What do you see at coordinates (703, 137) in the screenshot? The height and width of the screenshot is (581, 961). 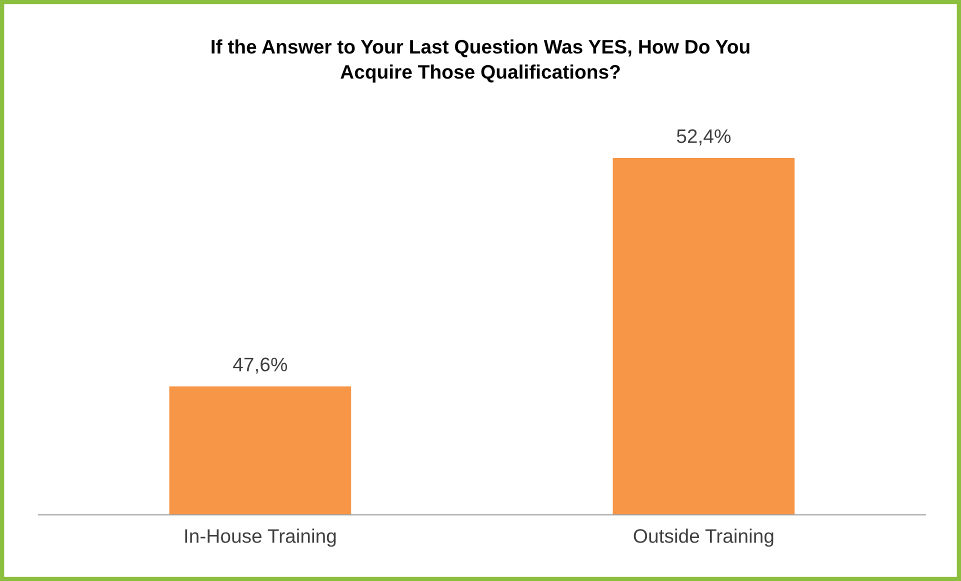 I see `data-label: 52,4%` at bounding box center [703, 137].